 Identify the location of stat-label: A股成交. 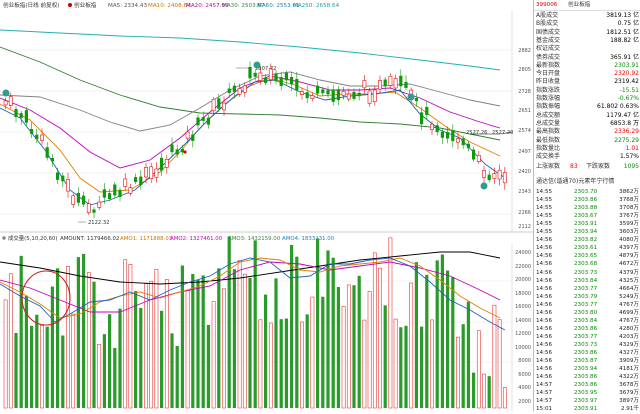
(547, 15).